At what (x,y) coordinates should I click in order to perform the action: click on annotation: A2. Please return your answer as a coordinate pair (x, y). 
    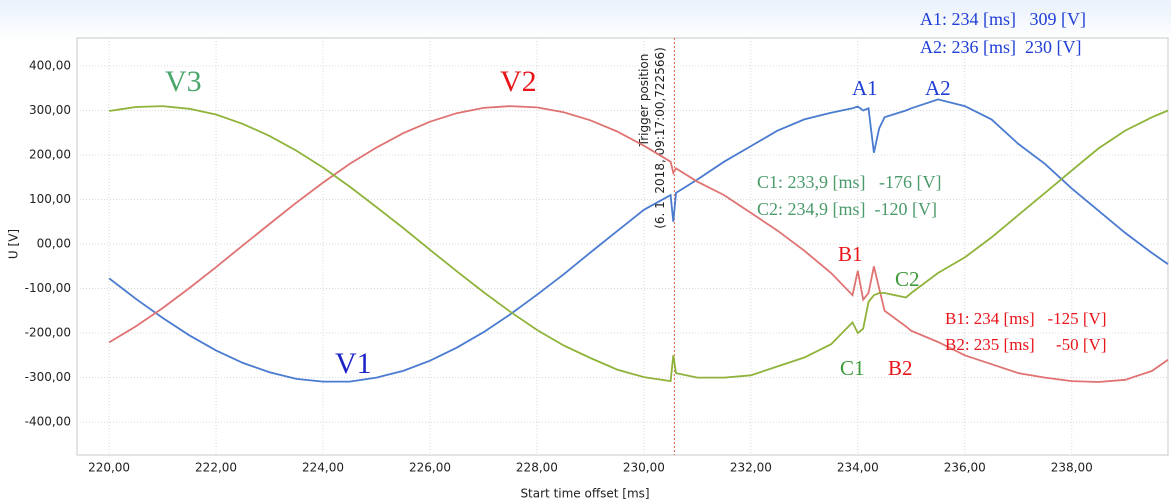
    Looking at the image, I should click on (938, 88).